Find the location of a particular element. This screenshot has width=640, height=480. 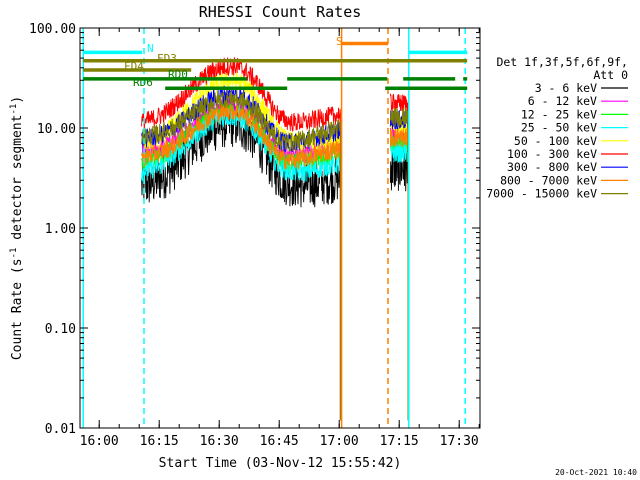

flag-label-fd3: FD3 is located at coordinates (167, 58).